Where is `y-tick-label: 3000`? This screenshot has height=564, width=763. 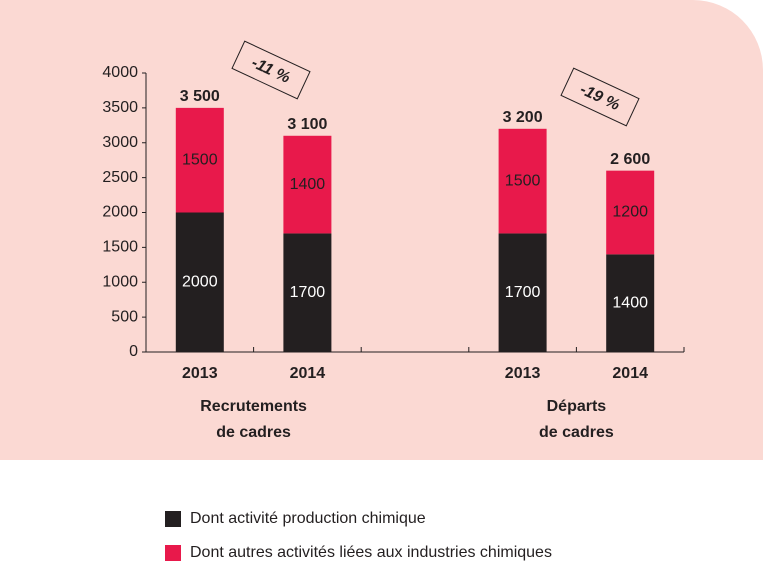
y-tick-label: 3000 is located at coordinates (120, 142).